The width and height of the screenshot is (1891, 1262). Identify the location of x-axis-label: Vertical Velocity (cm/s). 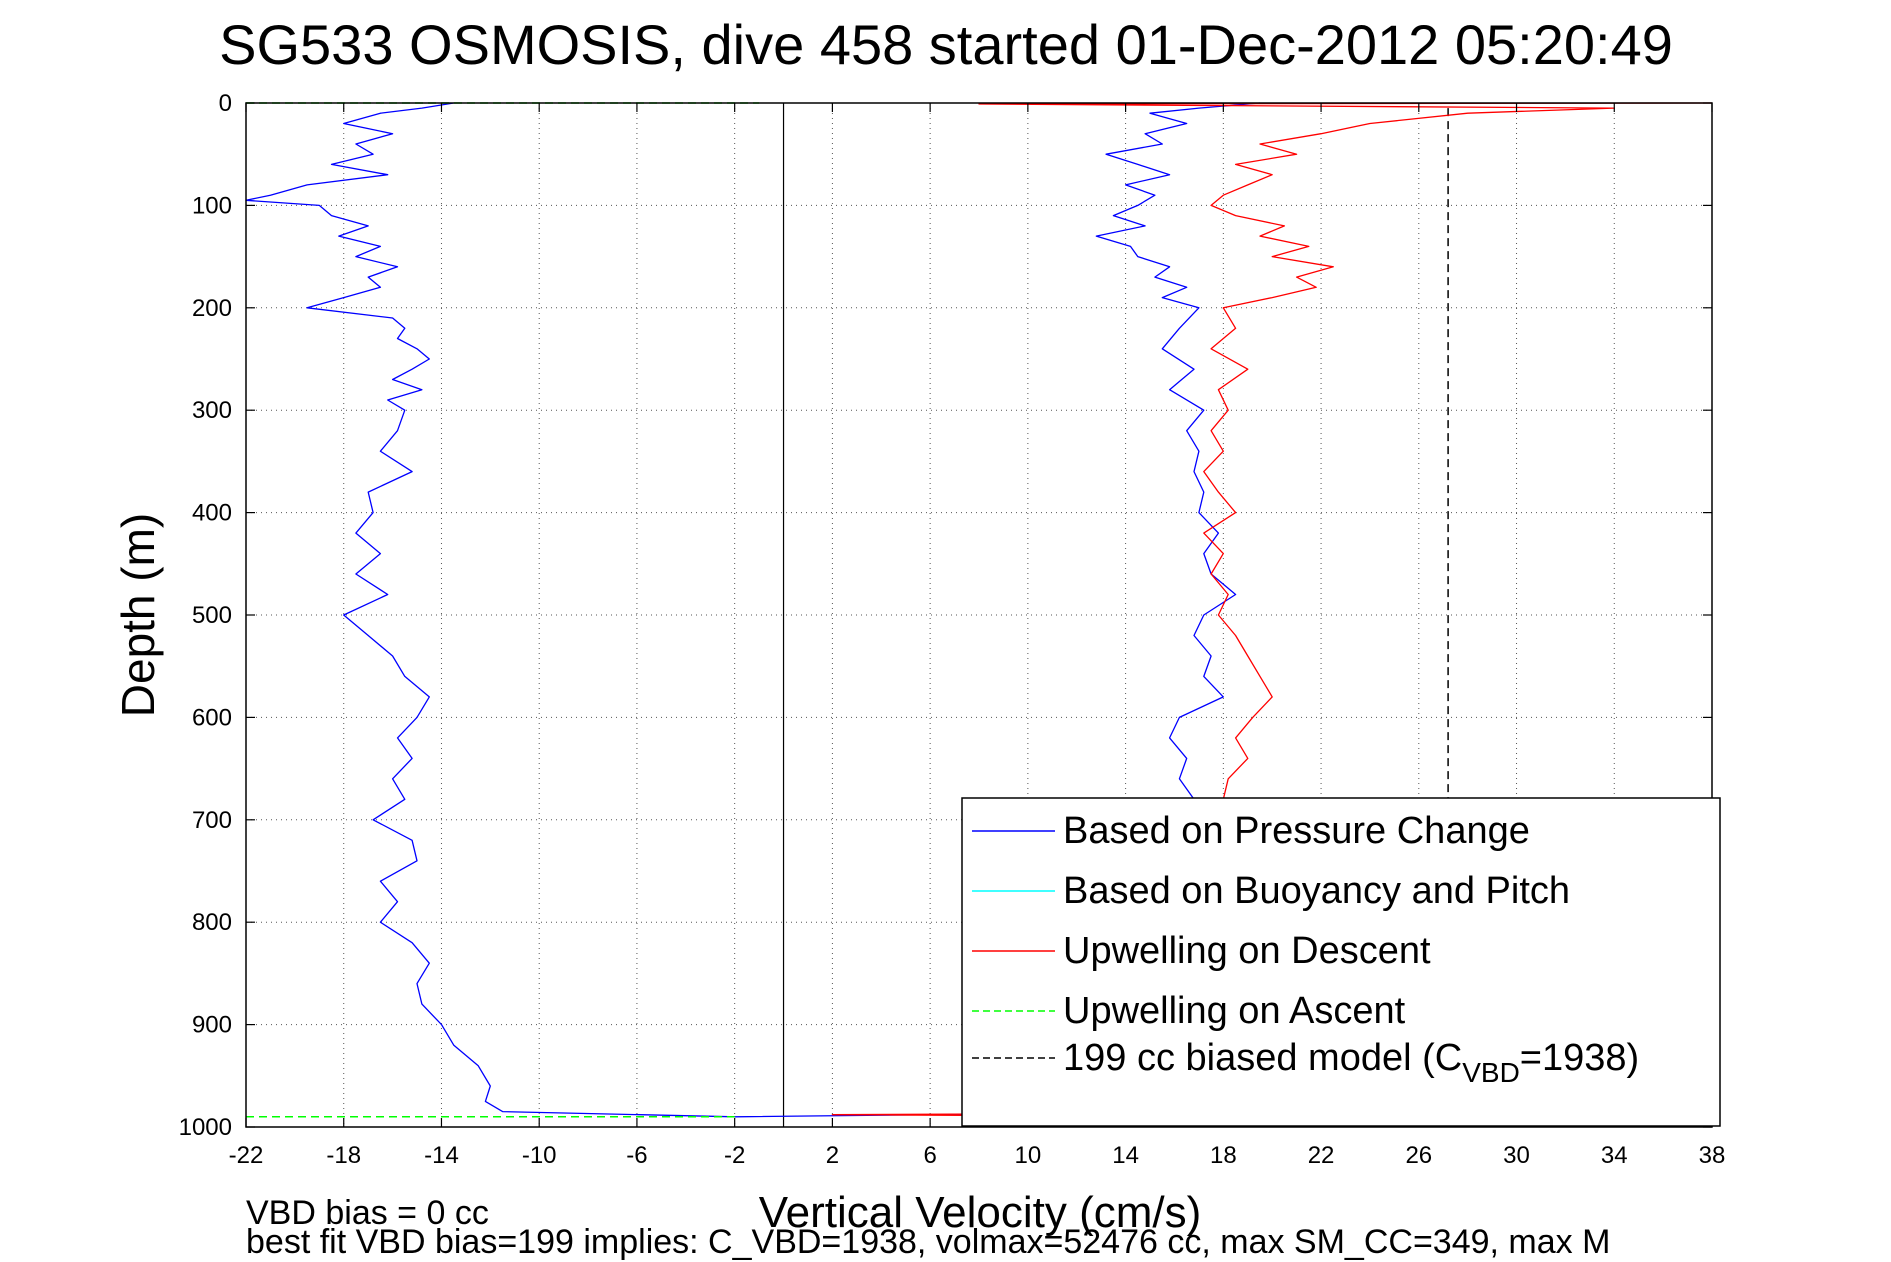
(980, 1212).